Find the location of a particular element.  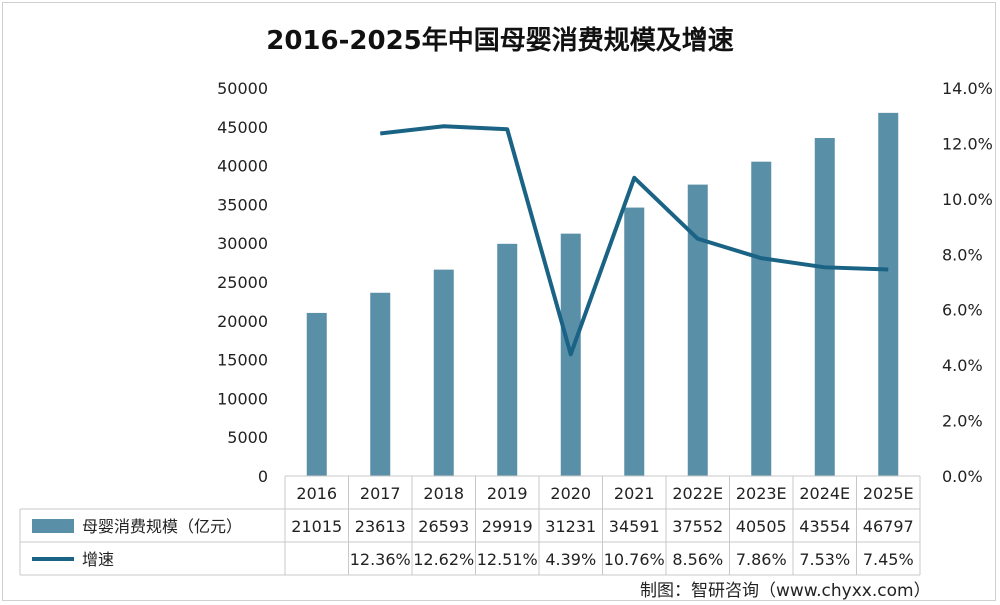

y-right-tick-label: 10.0% is located at coordinates (967, 199).